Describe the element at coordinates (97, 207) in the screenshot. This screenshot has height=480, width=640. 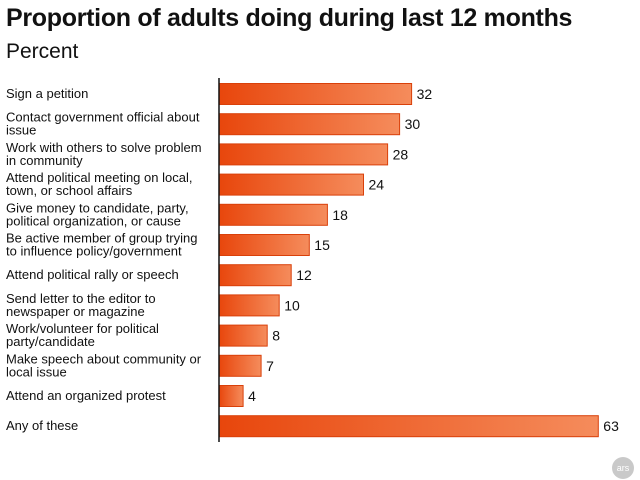
I see `category-label-line: Give money to candidate, party,` at that location.